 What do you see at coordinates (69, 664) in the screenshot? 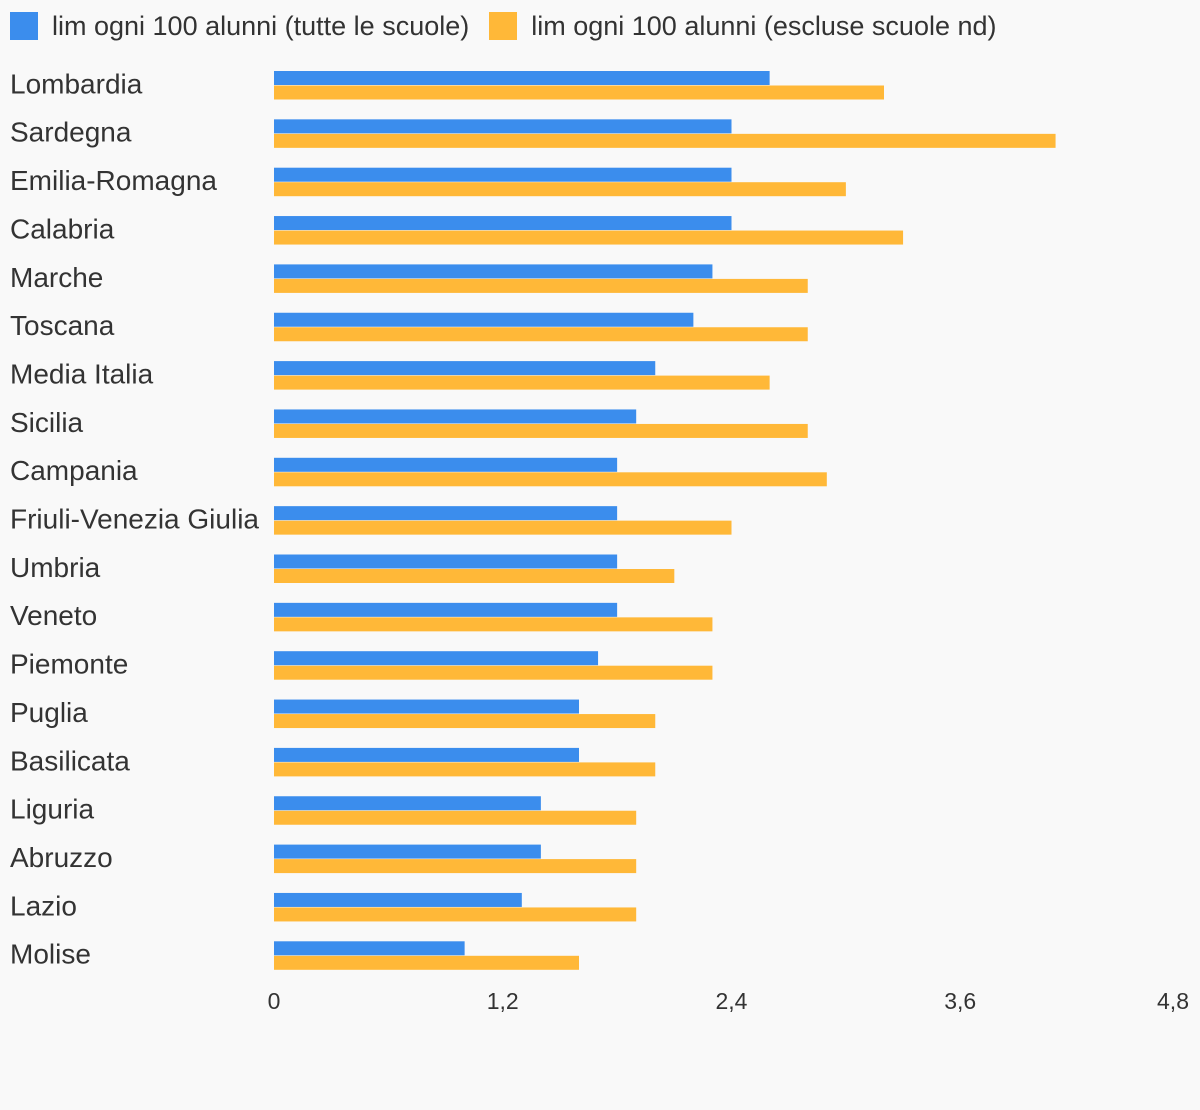
I see `category-label: Piemonte` at bounding box center [69, 664].